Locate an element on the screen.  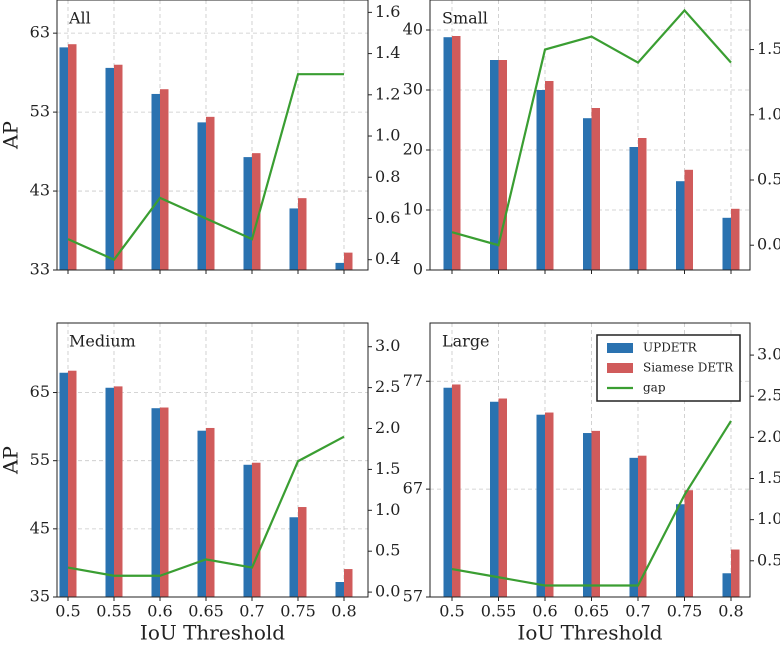
panel-title: All is located at coordinates (79, 18).